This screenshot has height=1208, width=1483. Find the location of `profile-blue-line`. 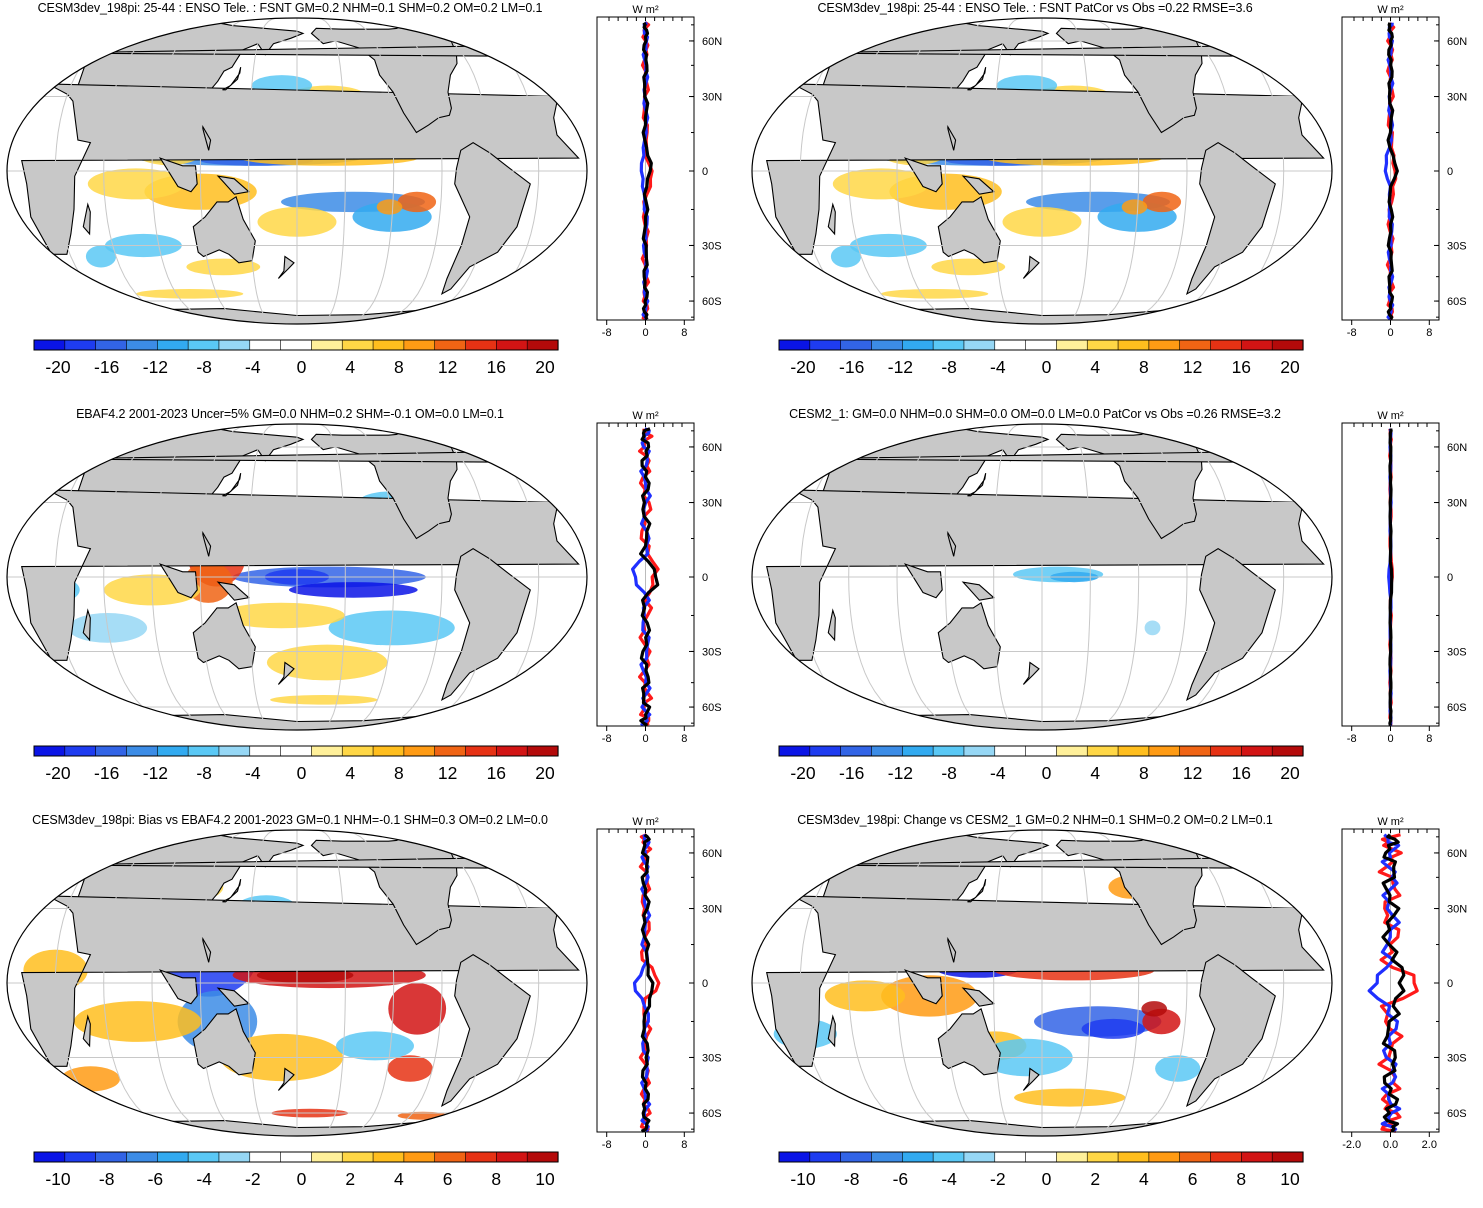

profile-blue-line is located at coordinates (1384, 983).